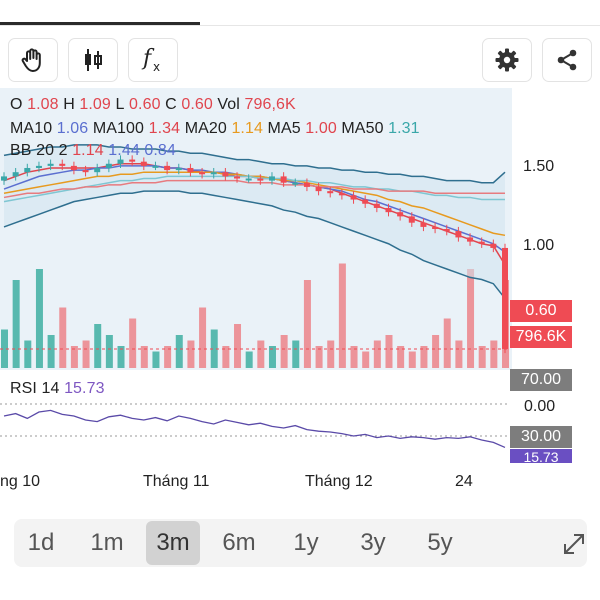 The image size is (600, 600). What do you see at coordinates (254, 164) in the screenshot?
I see `series-line-bb-upper` at bounding box center [254, 164].